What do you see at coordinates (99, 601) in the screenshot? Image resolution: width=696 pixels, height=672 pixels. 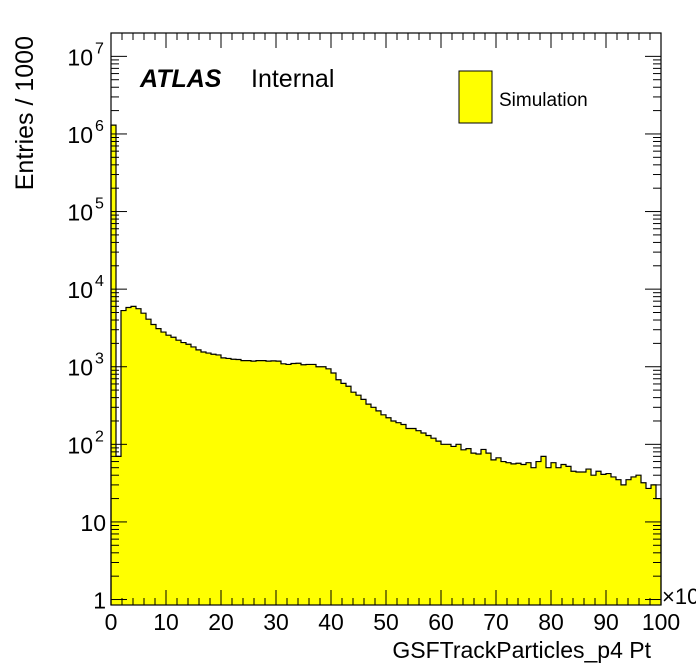 I see `y-tick-label-base: 1` at bounding box center [99, 601].